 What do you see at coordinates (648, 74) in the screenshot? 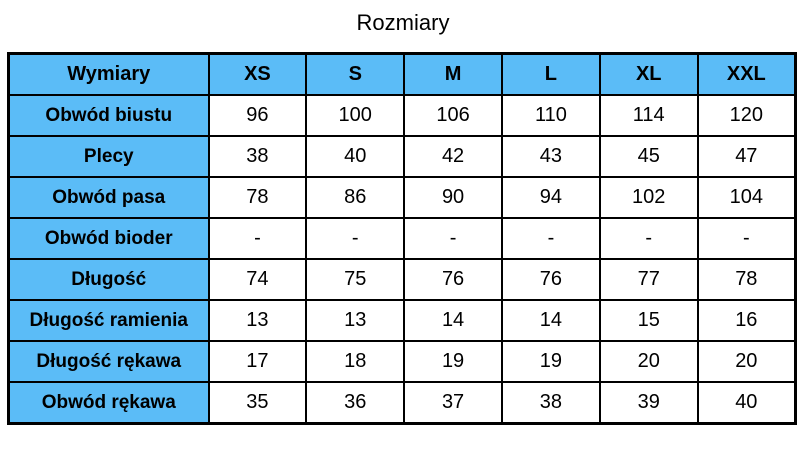
I see `column-header-xl: XL` at bounding box center [648, 74].